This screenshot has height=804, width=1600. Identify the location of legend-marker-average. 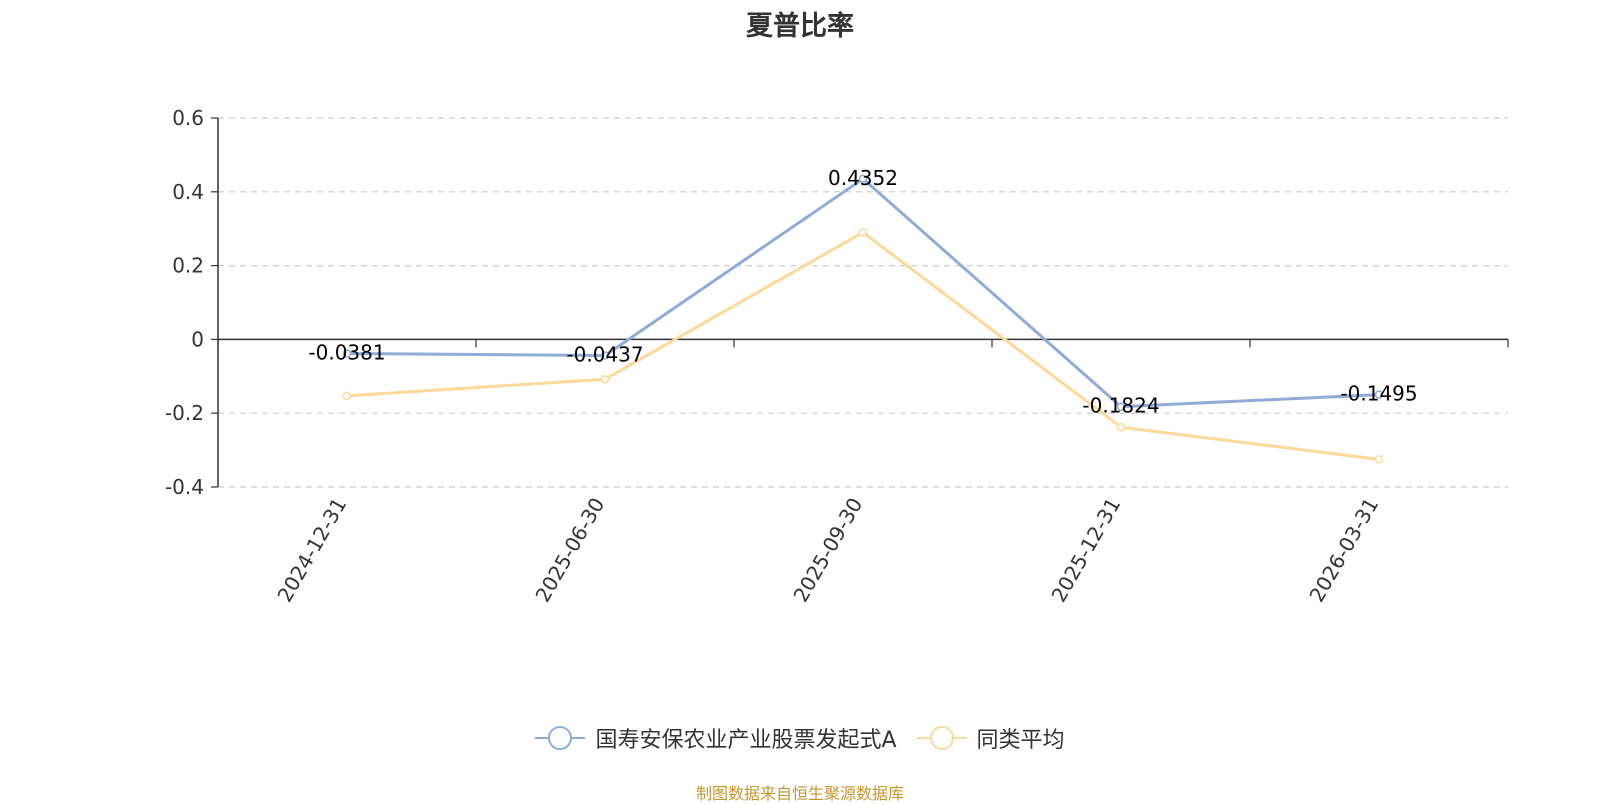
(941, 738).